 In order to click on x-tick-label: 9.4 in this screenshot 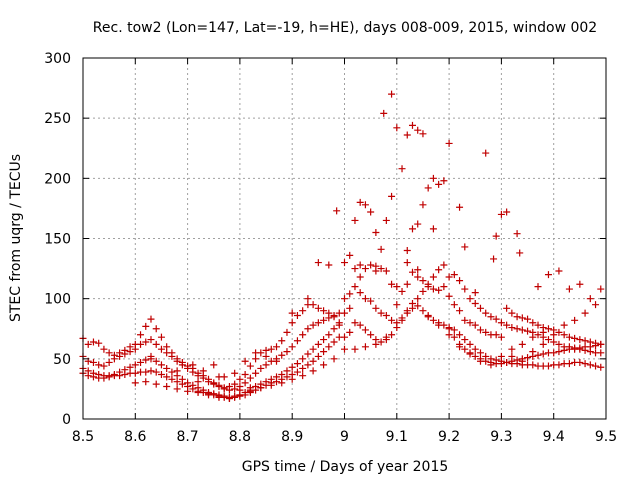, I will do `click(554, 437)`.